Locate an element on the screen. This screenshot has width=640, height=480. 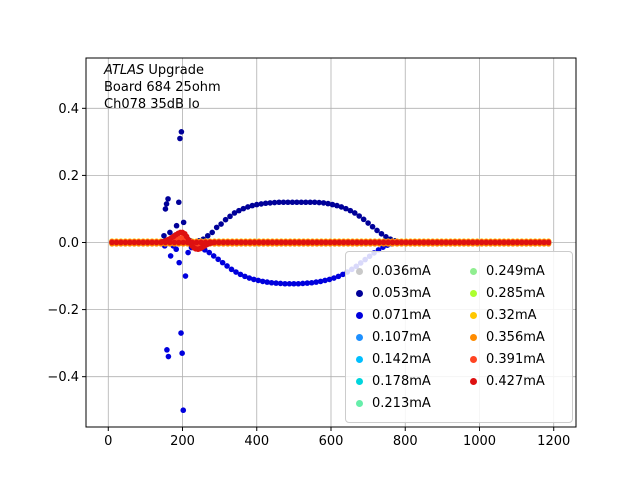
series-0.427mA is located at coordinates (330, 241).